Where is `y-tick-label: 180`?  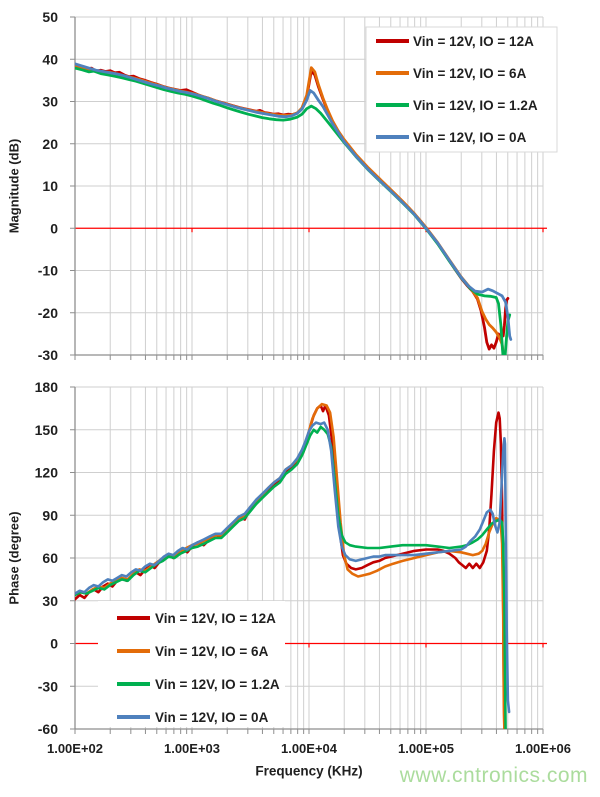 y-tick-label: 180 is located at coordinates (47, 387).